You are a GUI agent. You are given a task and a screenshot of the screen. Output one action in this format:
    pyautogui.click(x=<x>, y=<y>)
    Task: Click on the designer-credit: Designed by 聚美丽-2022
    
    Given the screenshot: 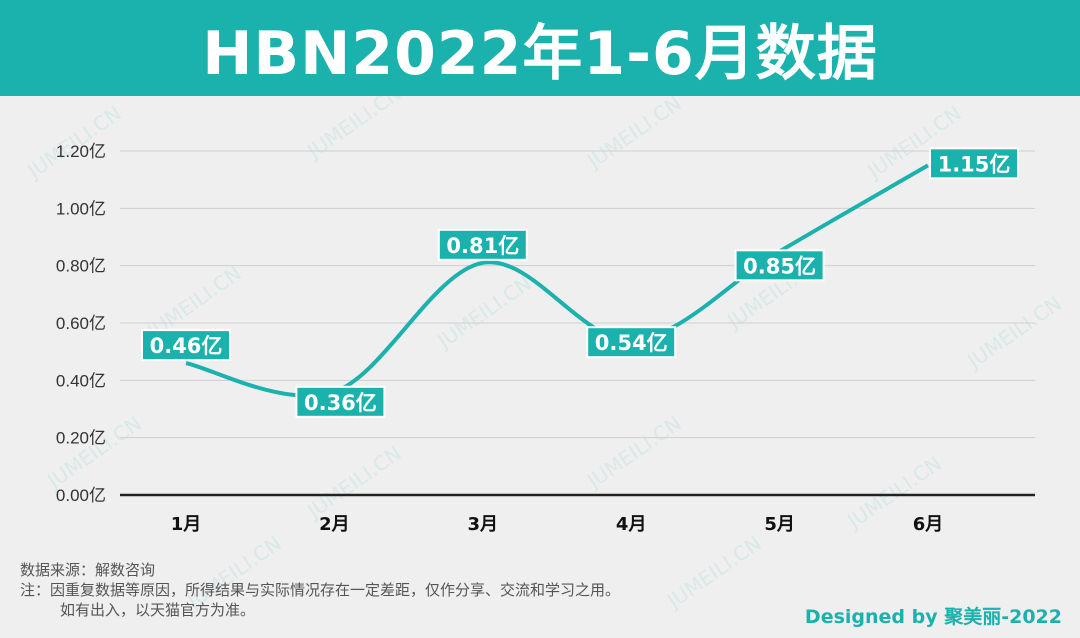 What is the action you would take?
    pyautogui.click(x=933, y=617)
    